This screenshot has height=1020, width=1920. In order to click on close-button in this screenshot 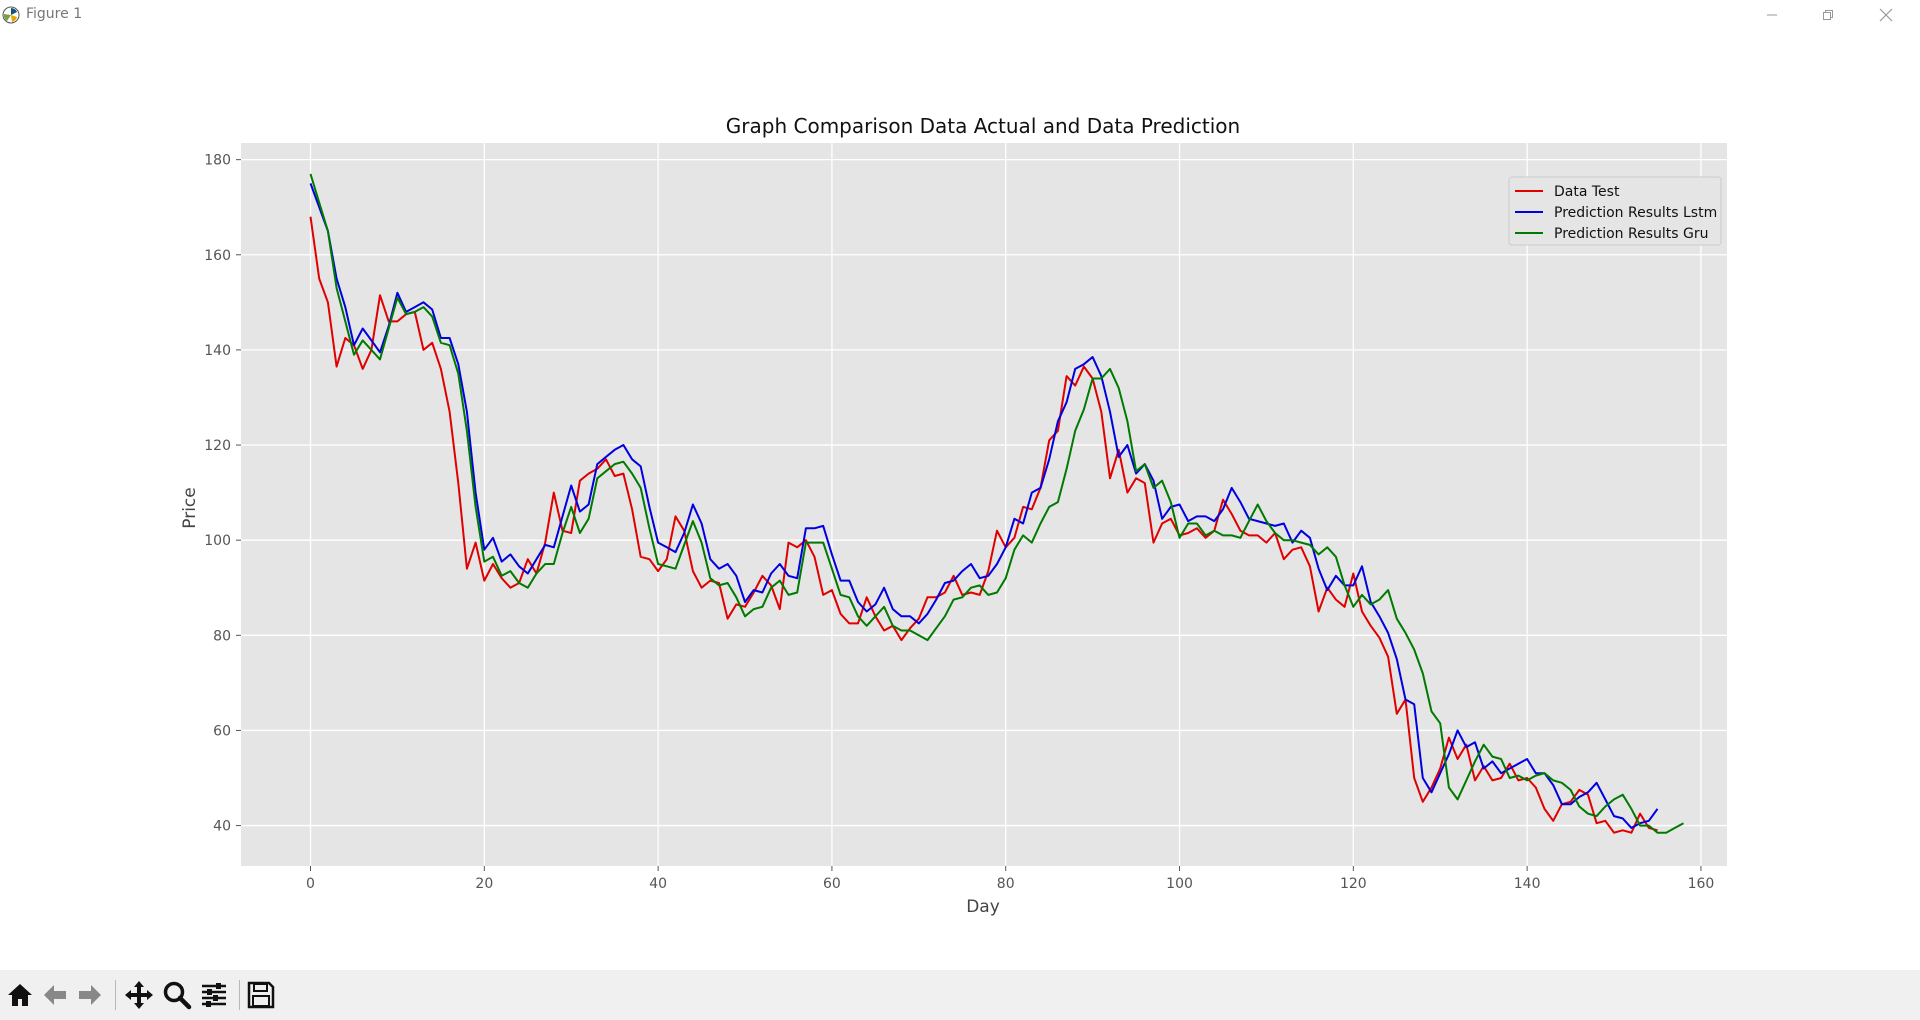, I will do `click(1886, 15)`.